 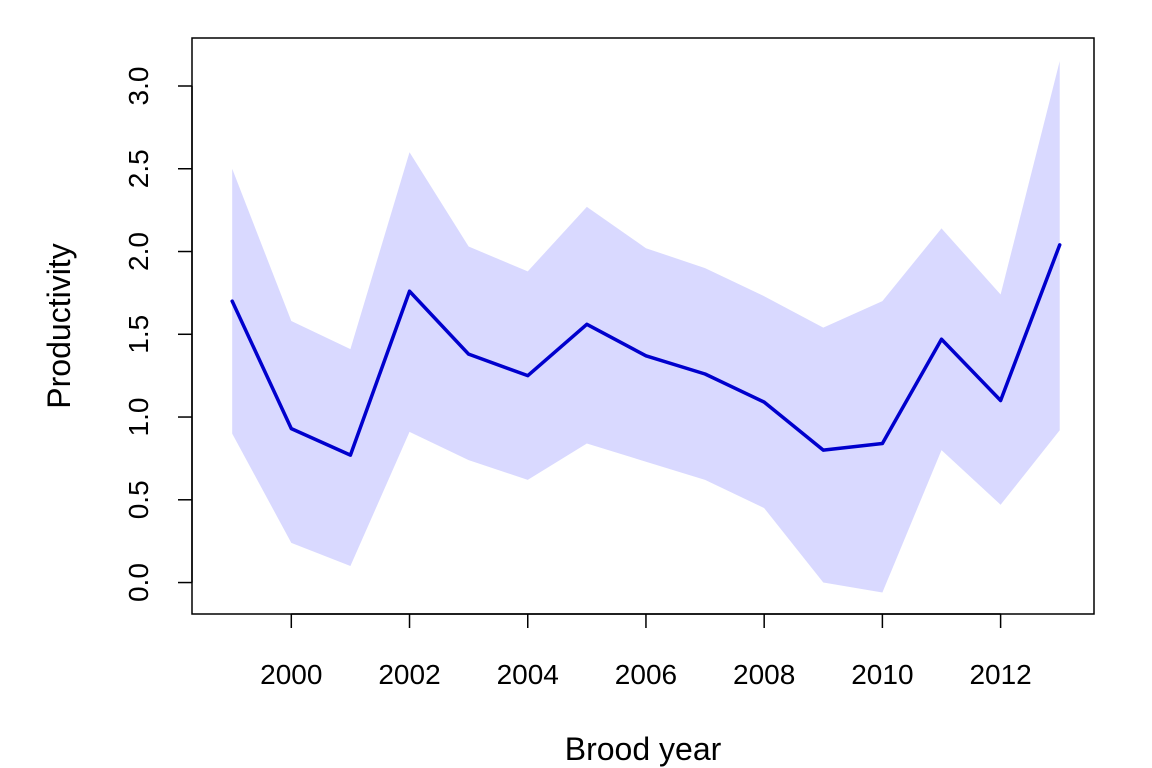 I want to click on y-axis-title: Productivity, so click(x=59, y=325).